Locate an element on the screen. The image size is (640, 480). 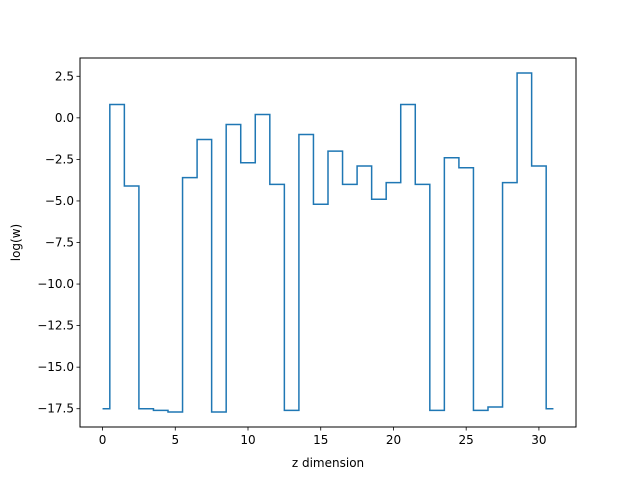
y-tick-label: −12.5 is located at coordinates (55, 326).